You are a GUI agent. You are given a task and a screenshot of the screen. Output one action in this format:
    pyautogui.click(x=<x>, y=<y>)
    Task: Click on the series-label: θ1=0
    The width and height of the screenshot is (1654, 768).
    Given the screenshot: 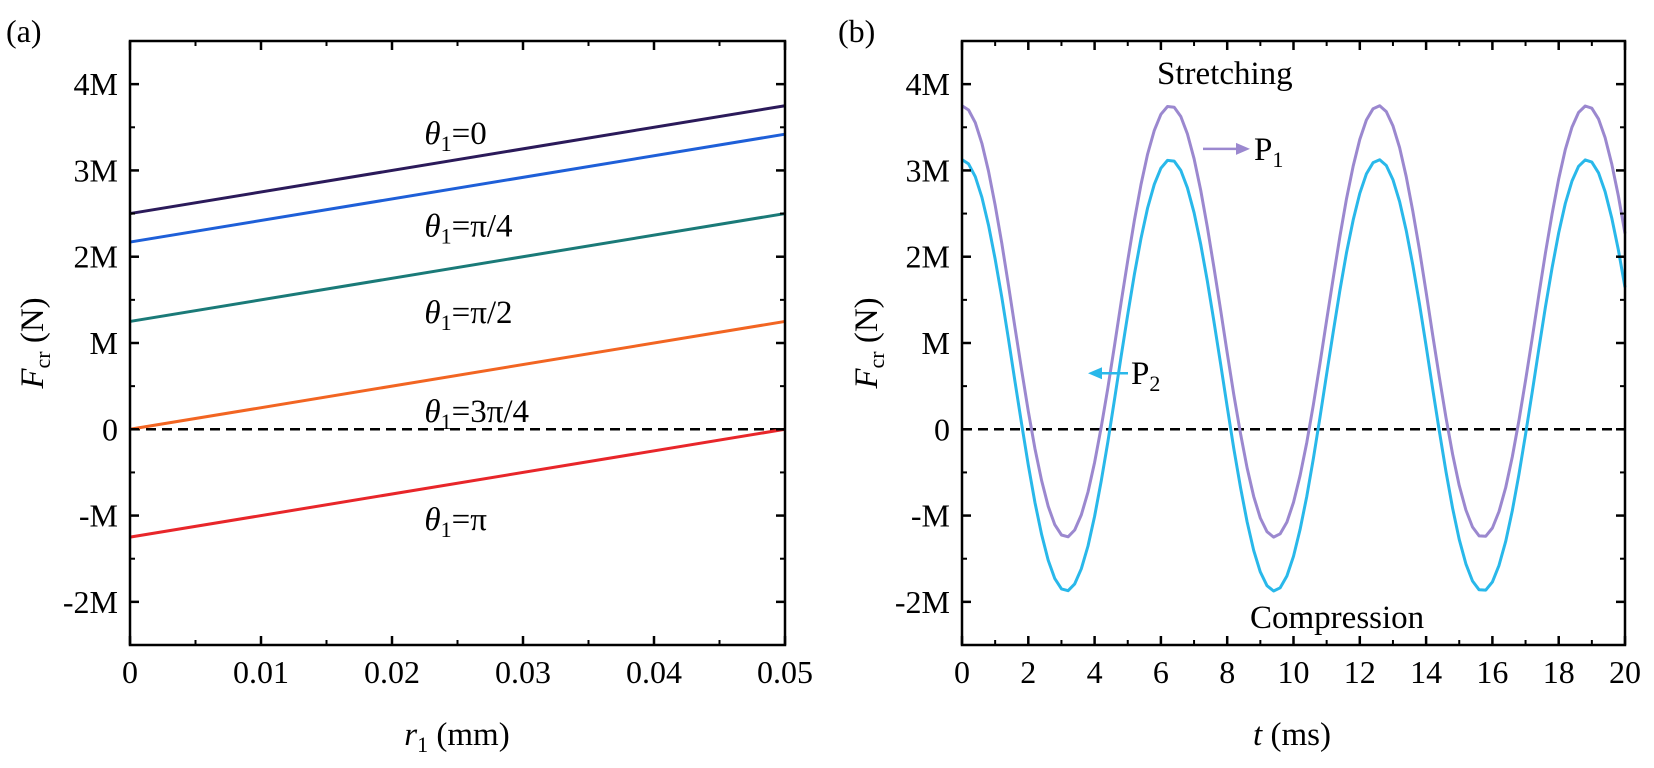 What is the action you would take?
    pyautogui.click(x=455, y=136)
    